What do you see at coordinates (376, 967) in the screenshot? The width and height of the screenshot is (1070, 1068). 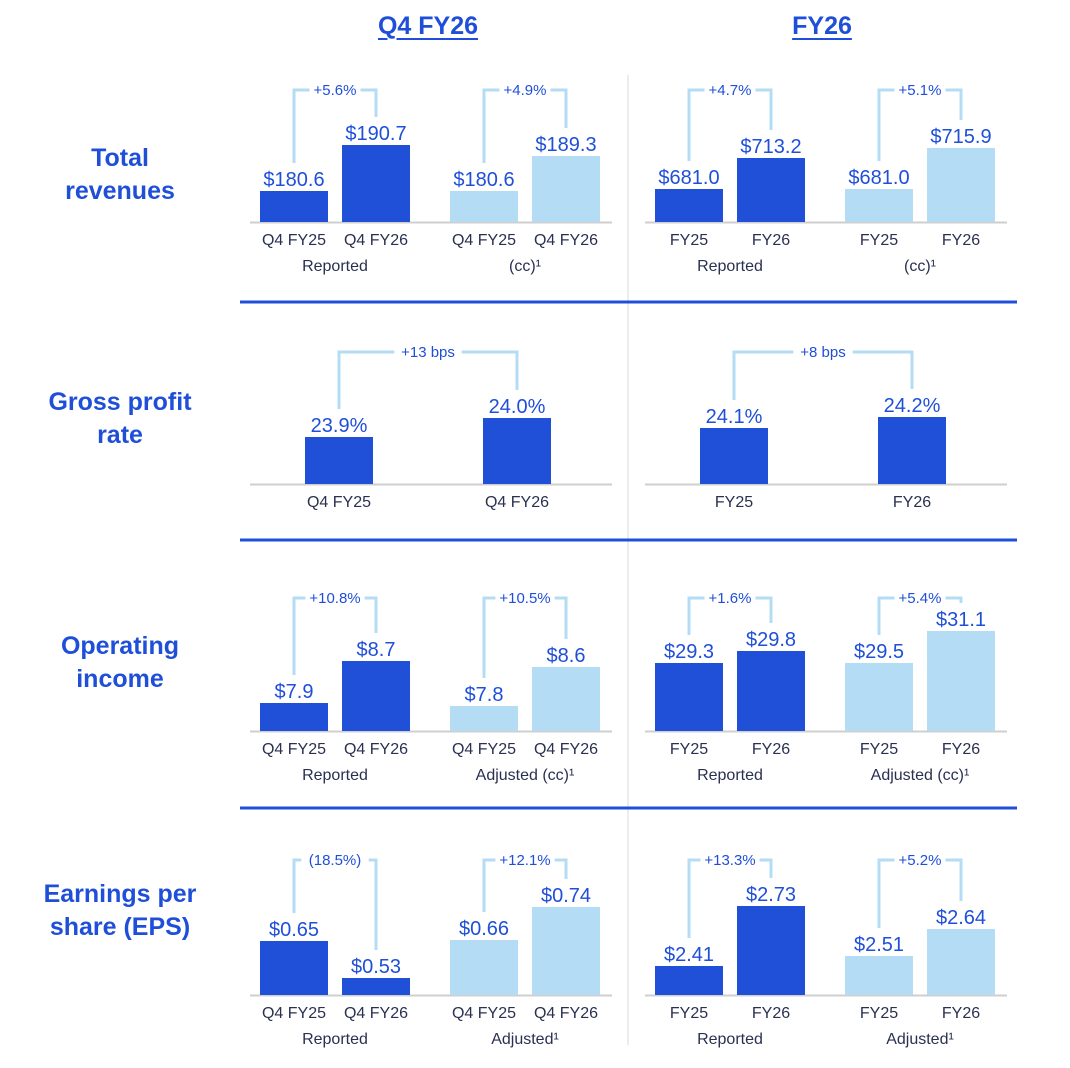 I see `value-label: $0.53` at bounding box center [376, 967].